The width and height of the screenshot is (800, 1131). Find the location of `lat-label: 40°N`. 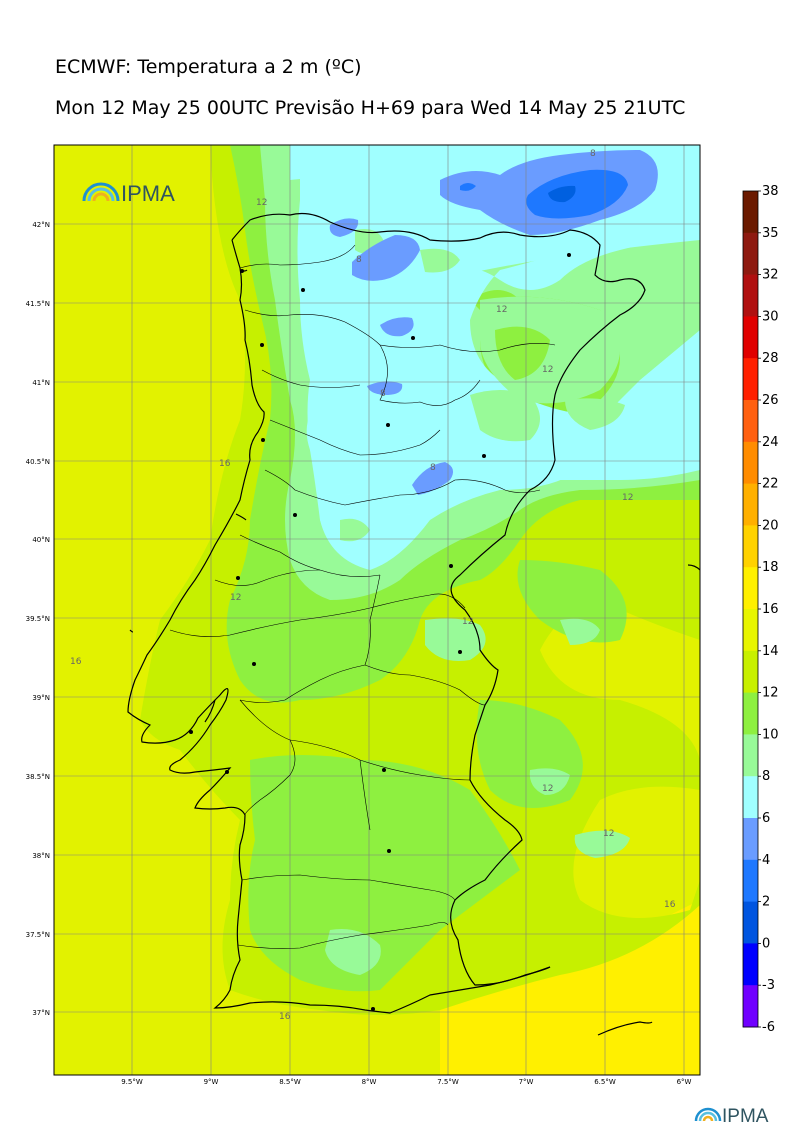

lat-label: 40°N is located at coordinates (41, 540).